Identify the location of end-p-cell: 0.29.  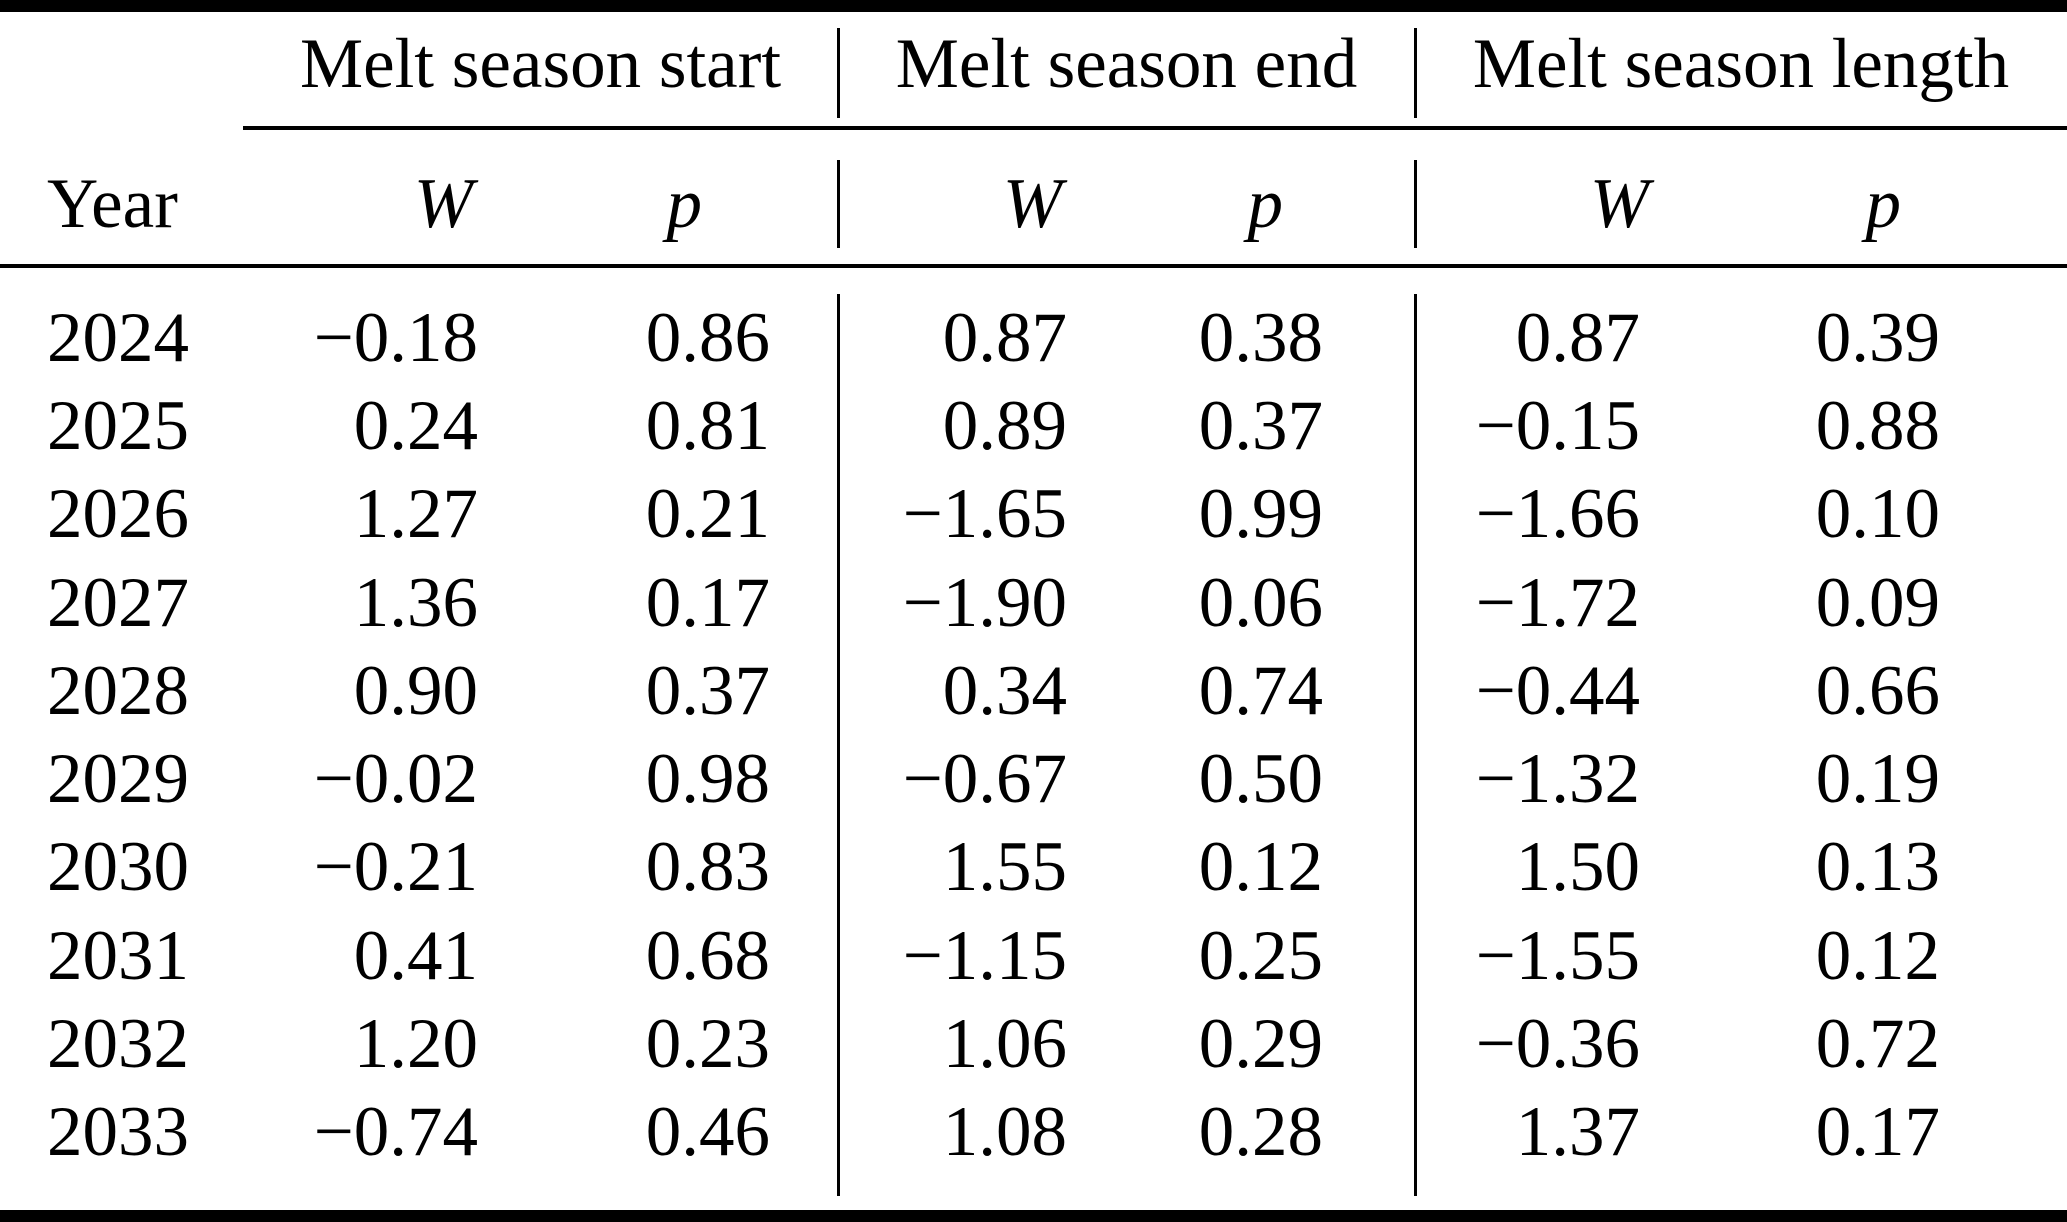
(1260, 1044).